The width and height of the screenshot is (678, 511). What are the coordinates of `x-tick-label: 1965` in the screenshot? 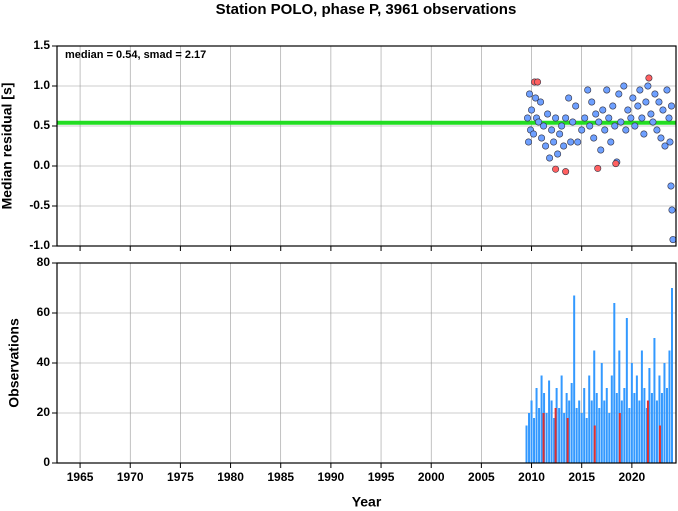 It's located at (80, 477).